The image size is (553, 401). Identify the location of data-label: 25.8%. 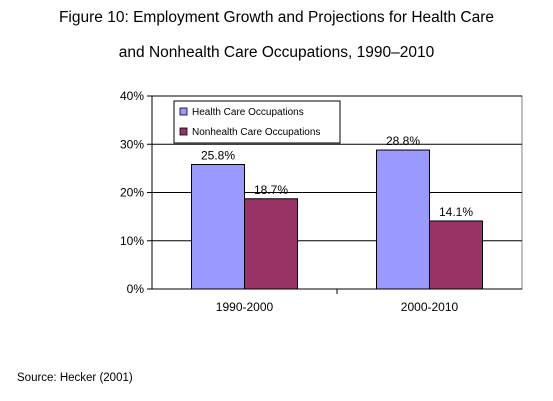
(218, 156).